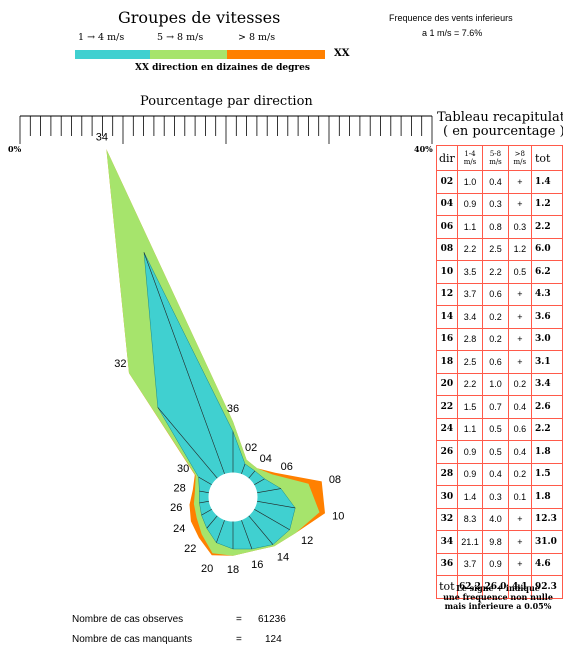 The height and width of the screenshot is (650, 563). What do you see at coordinates (546, 182) in the screenshot?
I see `cell-total: 1.4` at bounding box center [546, 182].